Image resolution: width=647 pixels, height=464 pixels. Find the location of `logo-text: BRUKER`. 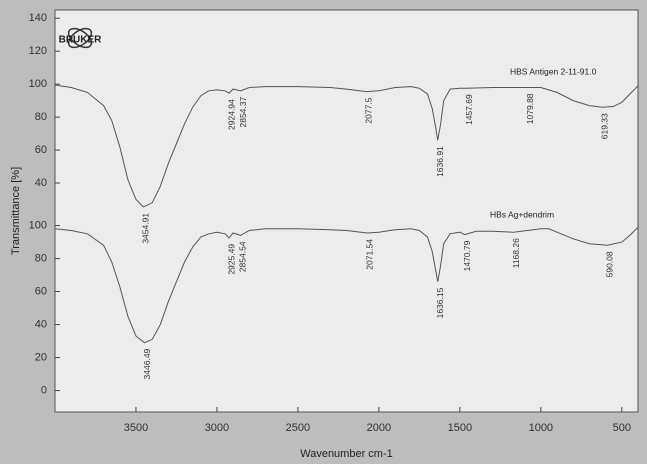

logo-text: BRUKER is located at coordinates (81, 40).